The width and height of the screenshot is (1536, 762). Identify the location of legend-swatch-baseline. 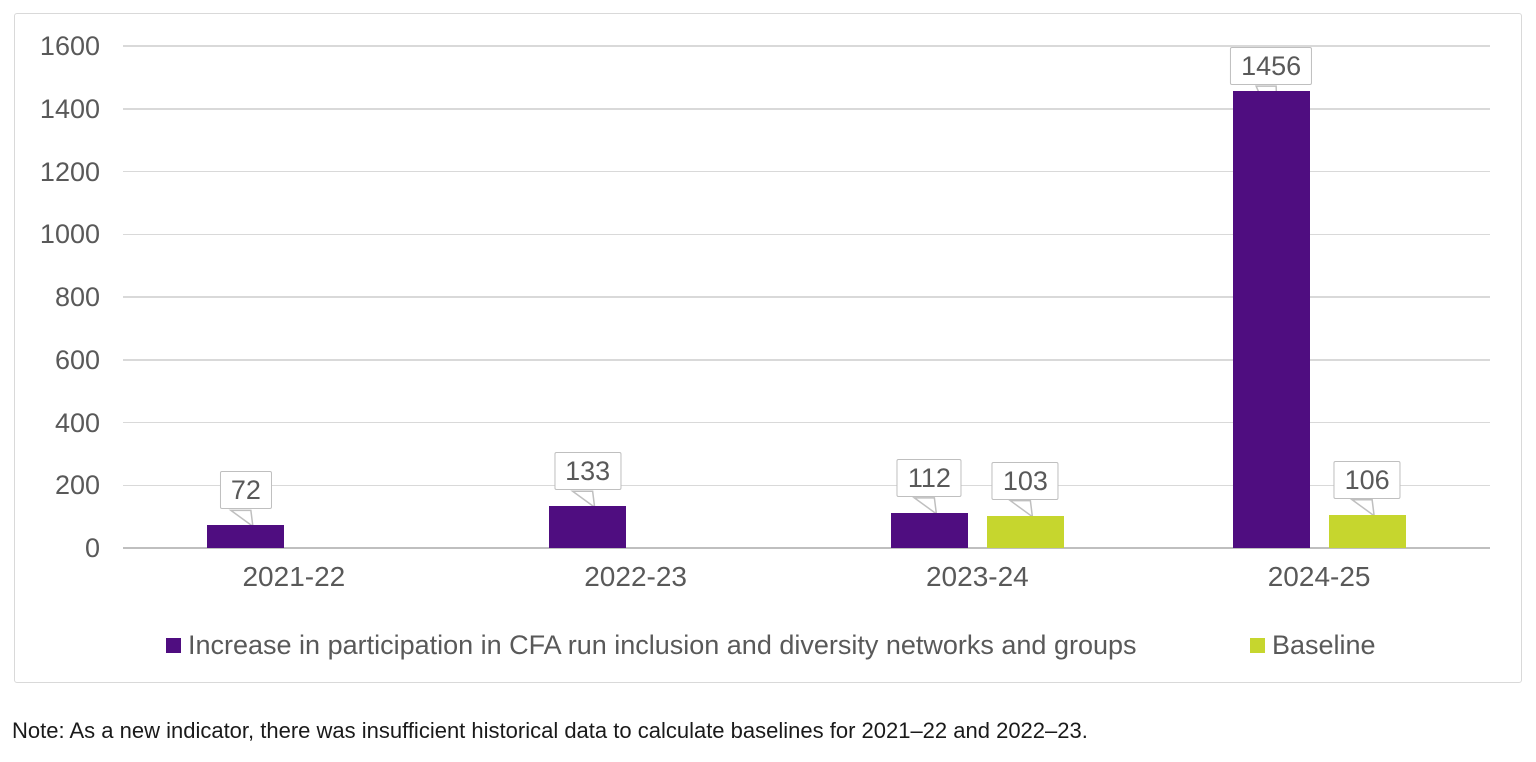
(1257, 645).